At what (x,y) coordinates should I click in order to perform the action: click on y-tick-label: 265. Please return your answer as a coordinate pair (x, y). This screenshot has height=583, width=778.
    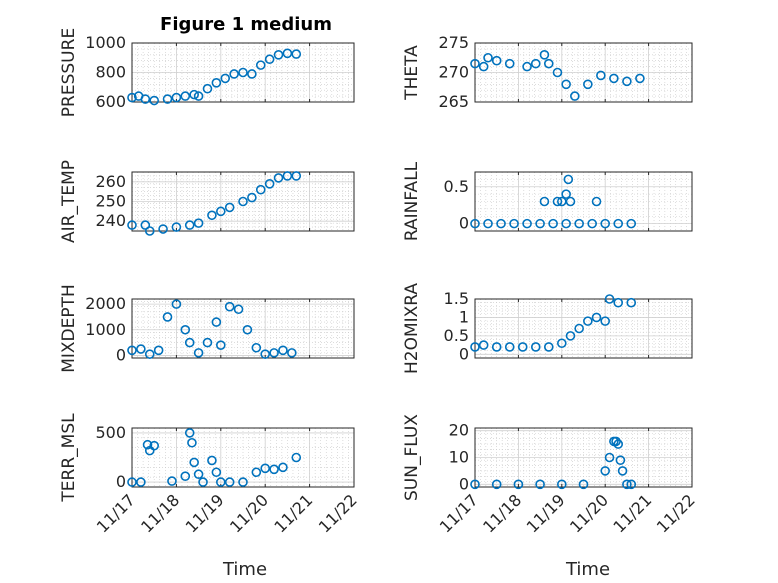
    Looking at the image, I should click on (453, 101).